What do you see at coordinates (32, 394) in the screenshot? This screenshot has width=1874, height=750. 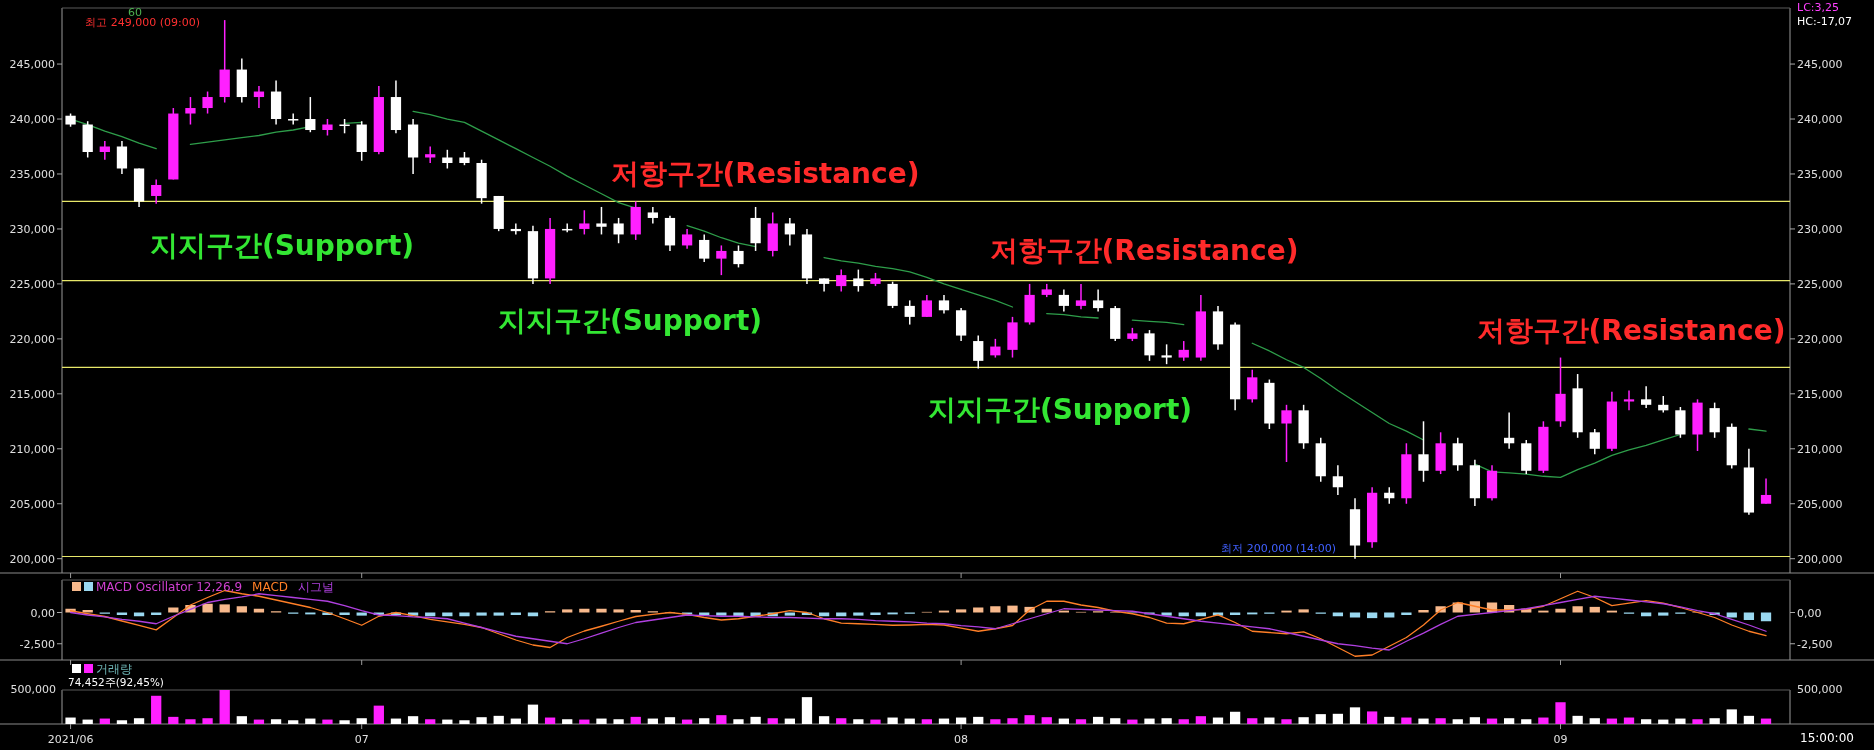 I see `y-tick-label: 215,000` at bounding box center [32, 394].